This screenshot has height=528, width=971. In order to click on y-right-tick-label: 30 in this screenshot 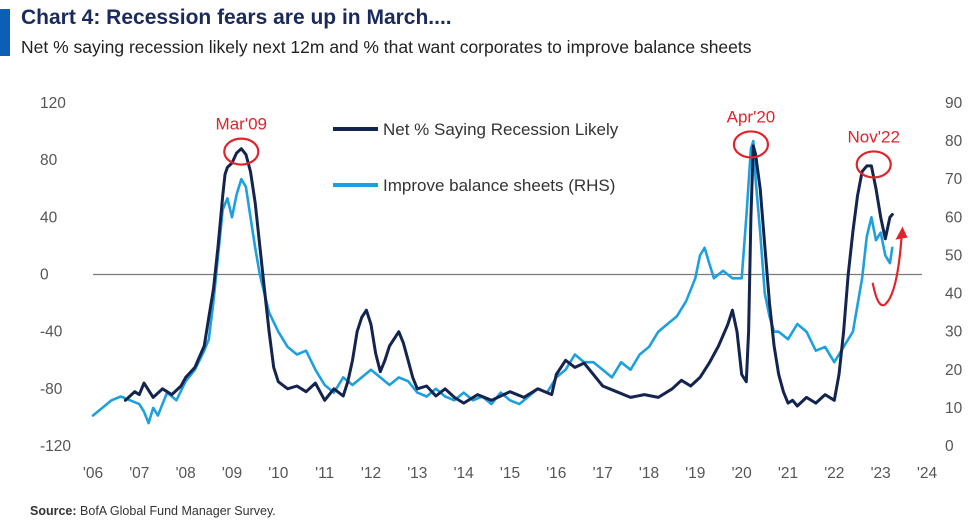, I will do `click(954, 332)`.